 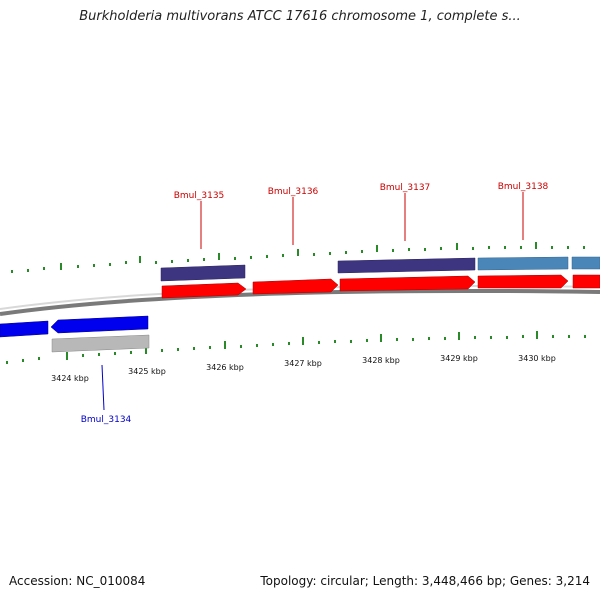 What do you see at coordinates (296, 347) in the screenshot?
I see `inner-tick-ring` at bounding box center [296, 347].